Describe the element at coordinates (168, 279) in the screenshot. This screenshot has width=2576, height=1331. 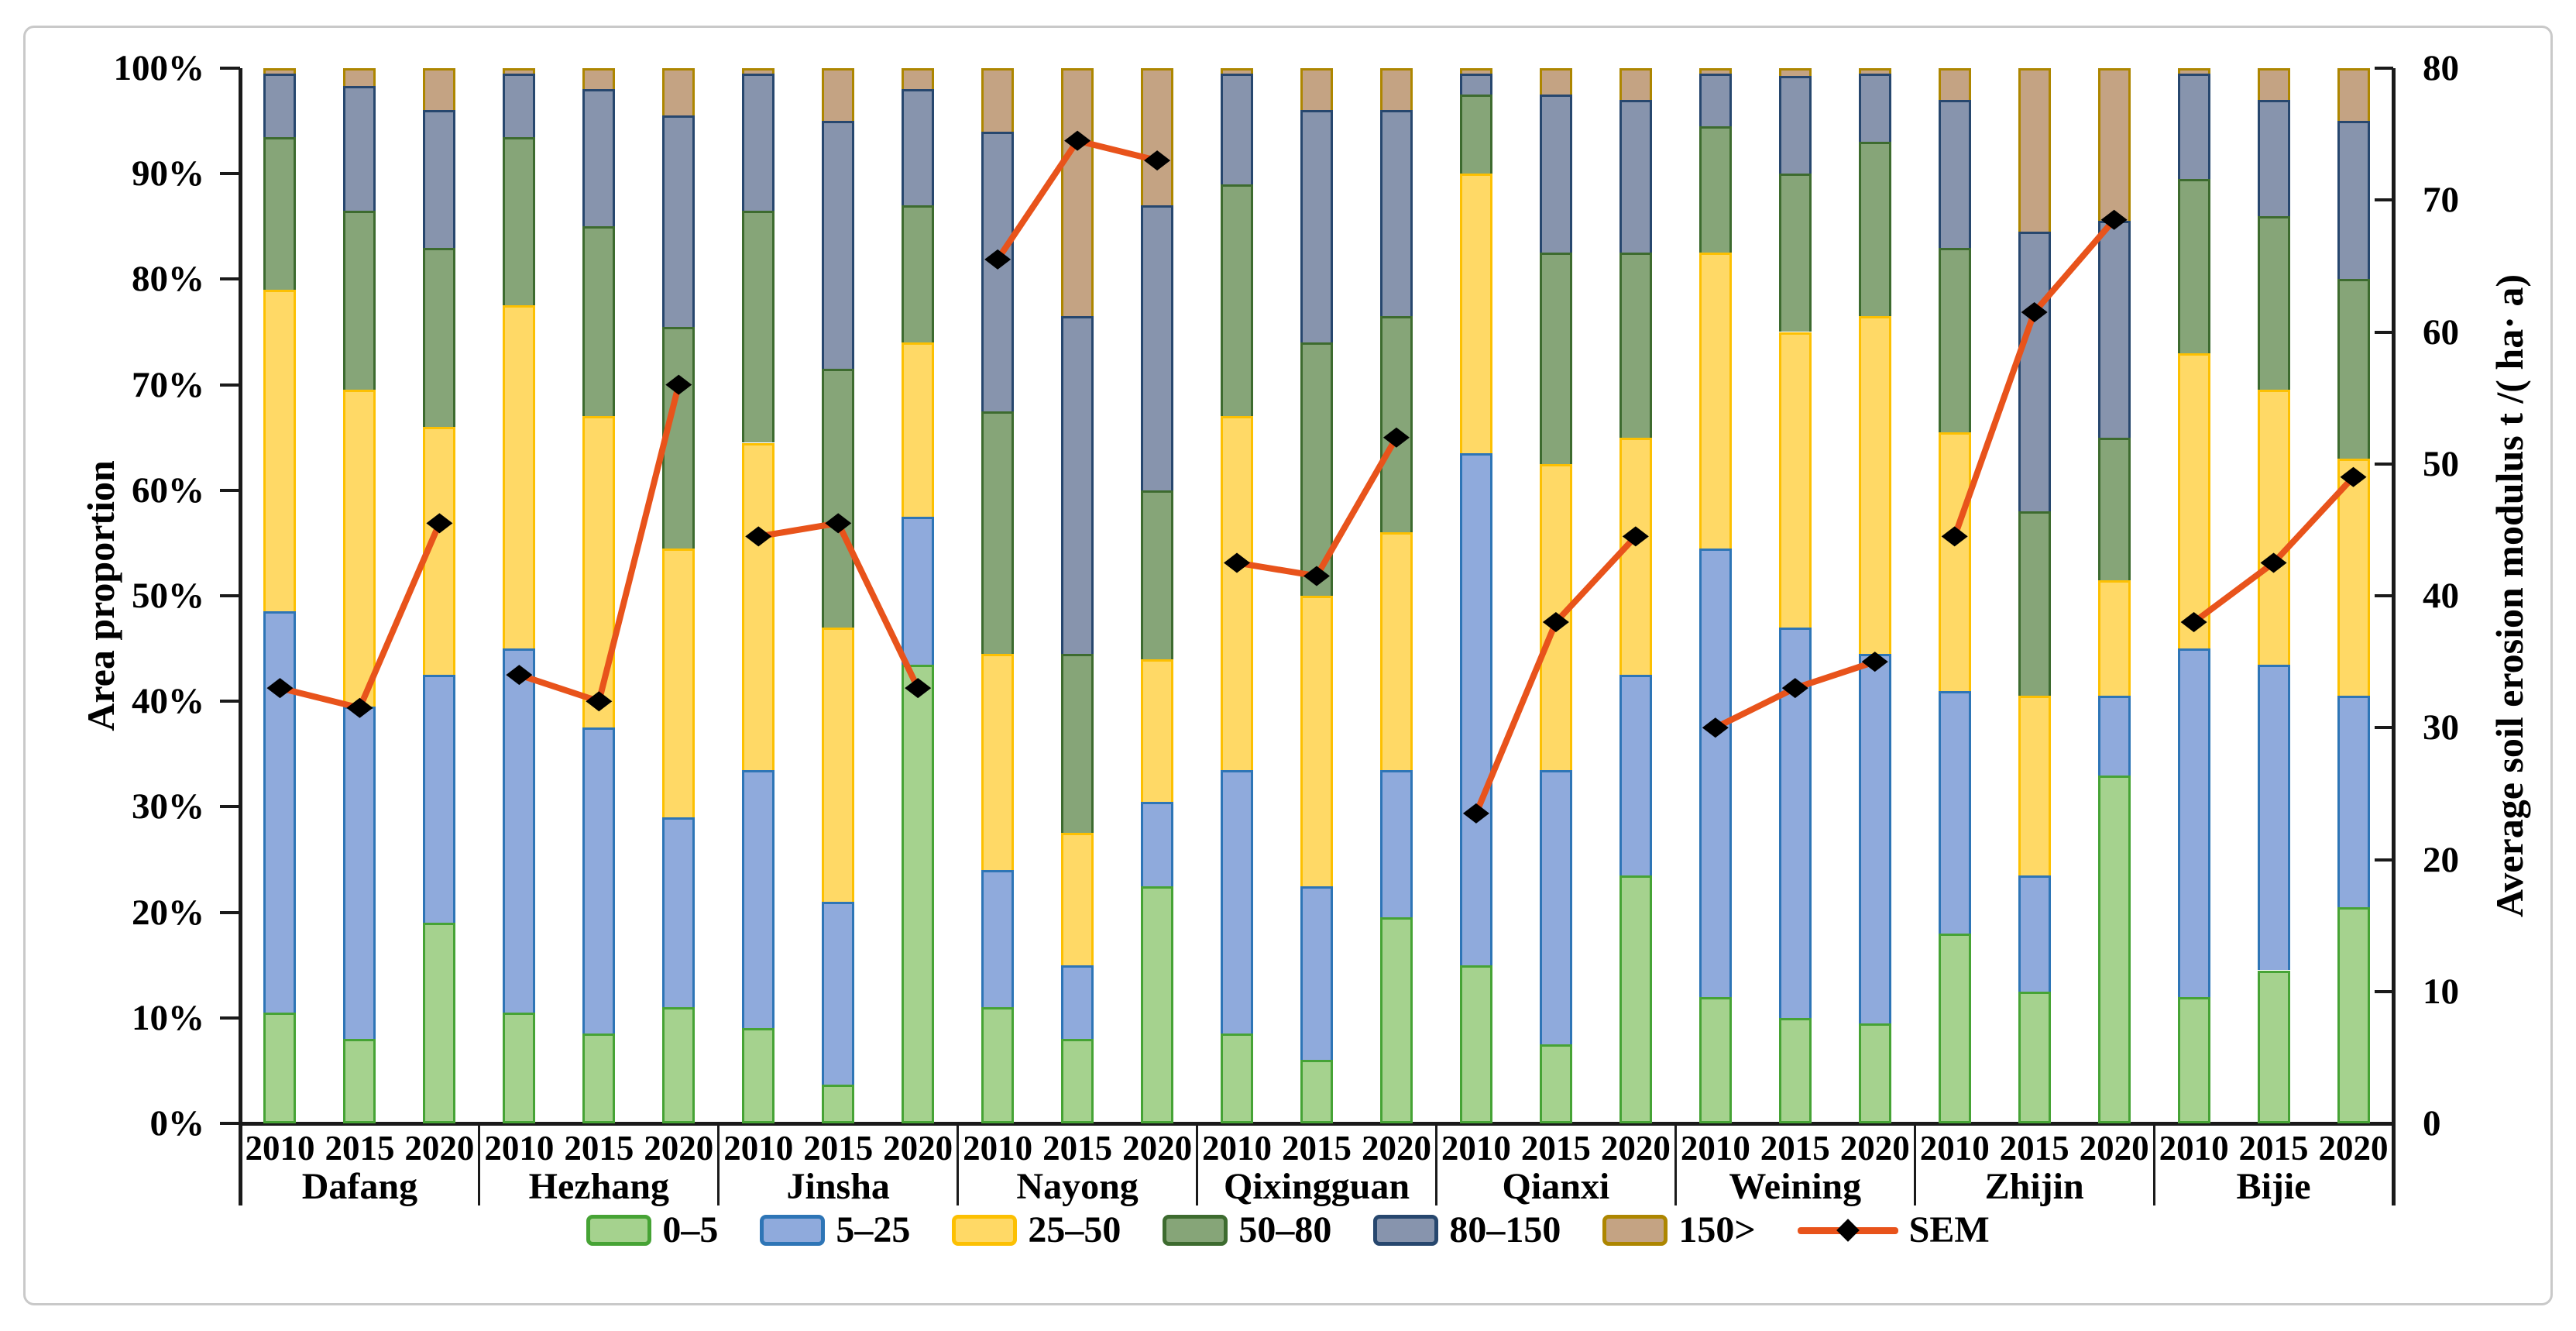
I see `left-tick-label: 80%` at that location.